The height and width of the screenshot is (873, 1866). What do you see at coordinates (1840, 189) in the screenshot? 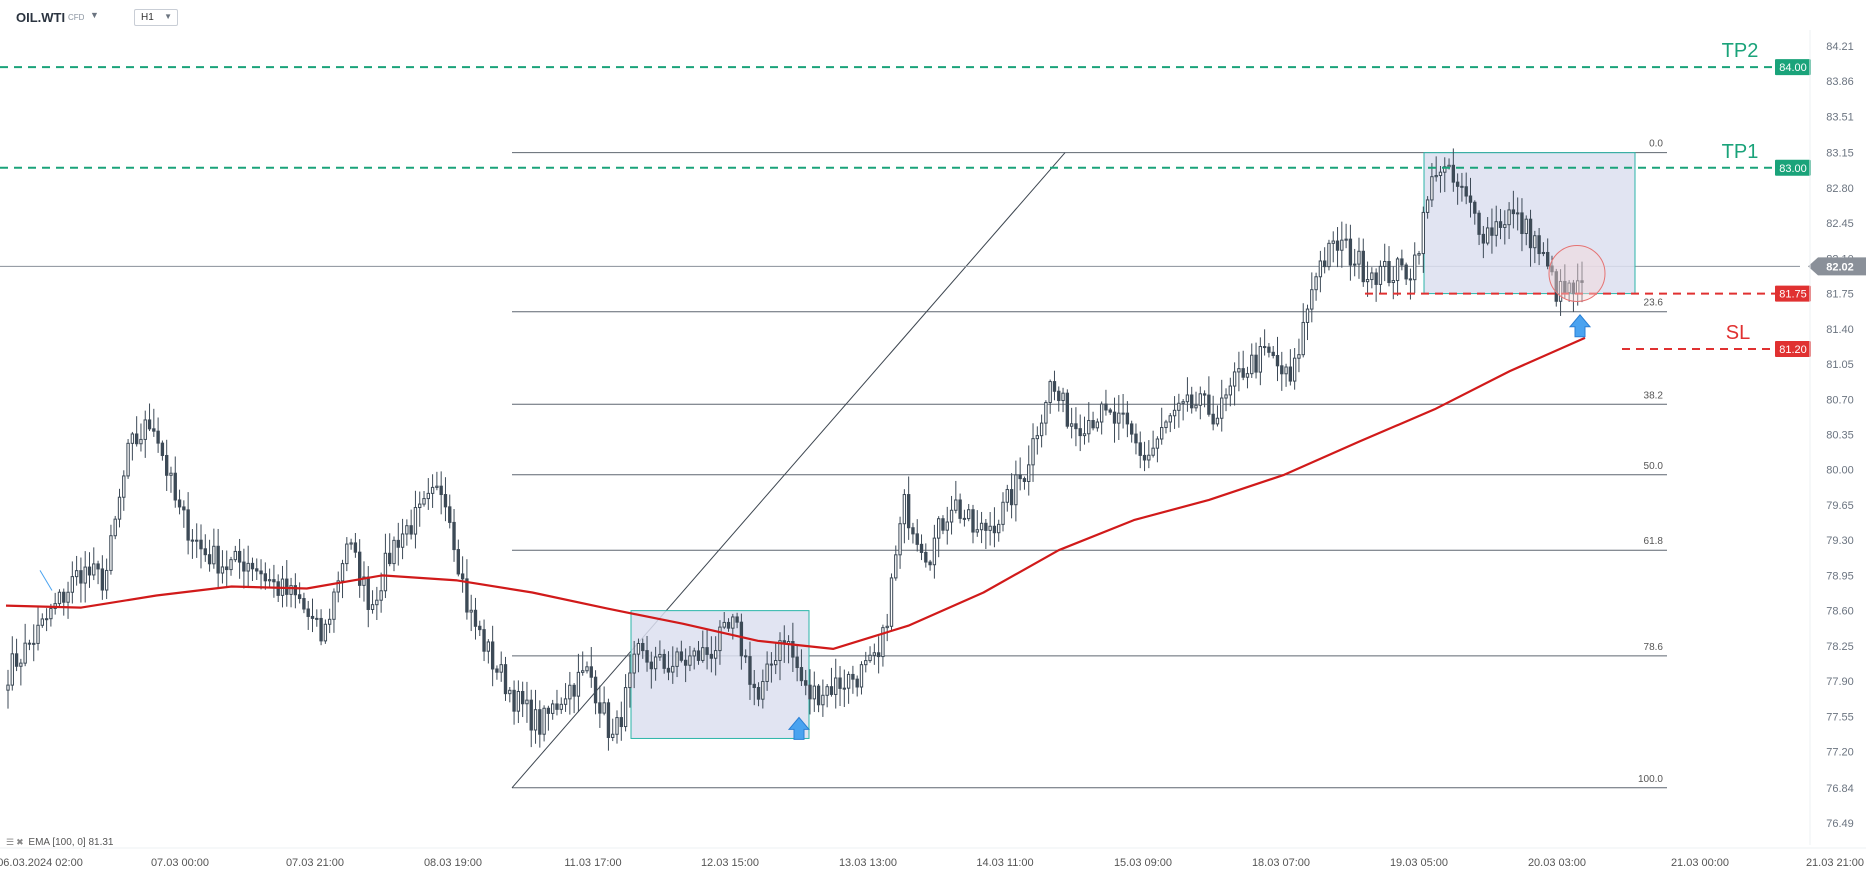
I see `y-tick-label: 82.80` at bounding box center [1840, 189].